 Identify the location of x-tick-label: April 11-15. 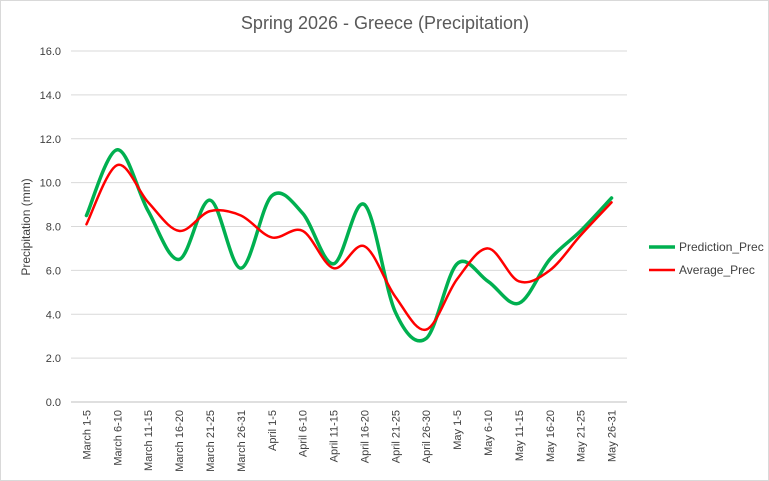
(335, 436).